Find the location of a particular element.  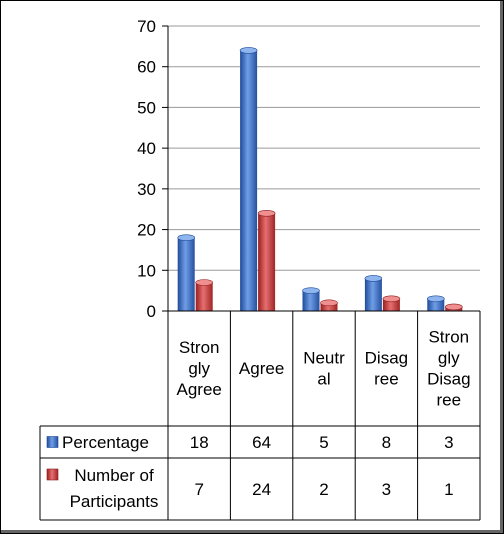

y-tick-label: 30 is located at coordinates (146, 189).